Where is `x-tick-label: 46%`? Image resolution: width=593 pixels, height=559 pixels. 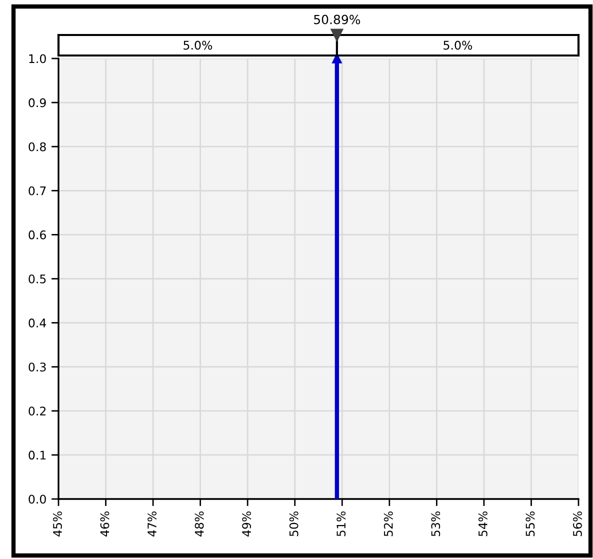
x-tick-label: 46% is located at coordinates (105, 523).